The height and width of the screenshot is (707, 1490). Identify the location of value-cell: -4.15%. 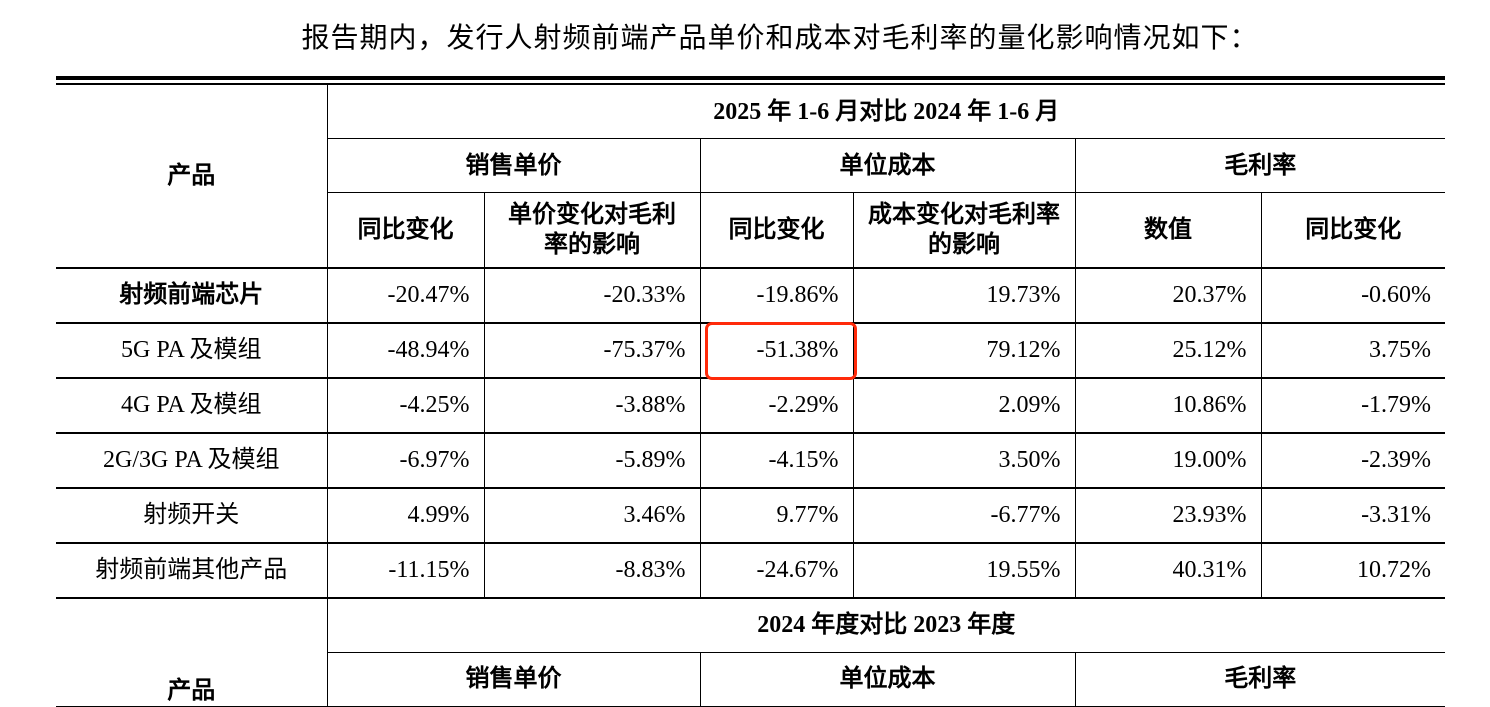
(776, 460).